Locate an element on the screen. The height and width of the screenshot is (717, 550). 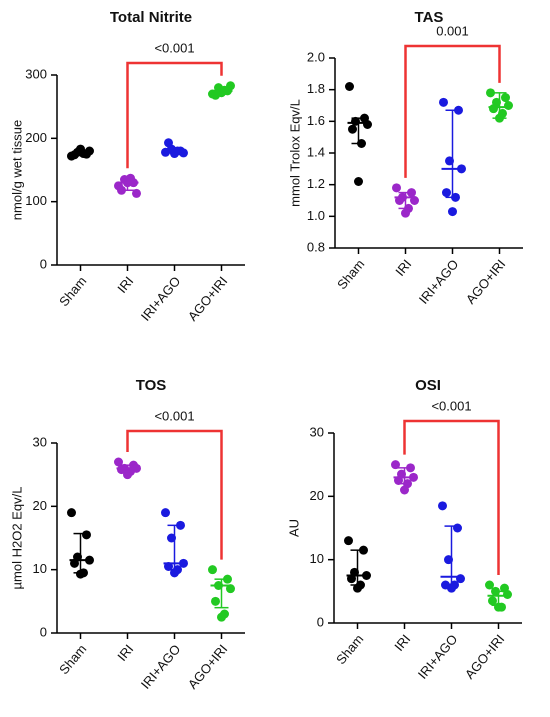
y-axis-label: µmol H2O2 Eqv/L is located at coordinates (16, 538).